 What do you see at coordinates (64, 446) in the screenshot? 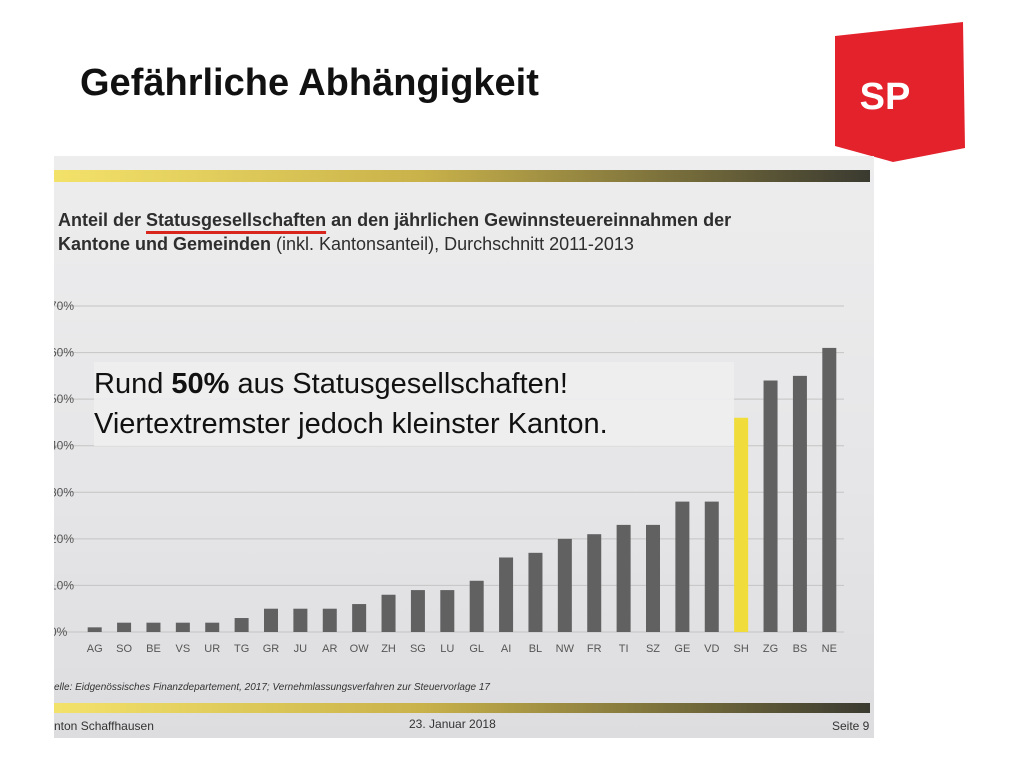
I see `y-tick-label: 40%` at bounding box center [64, 446].